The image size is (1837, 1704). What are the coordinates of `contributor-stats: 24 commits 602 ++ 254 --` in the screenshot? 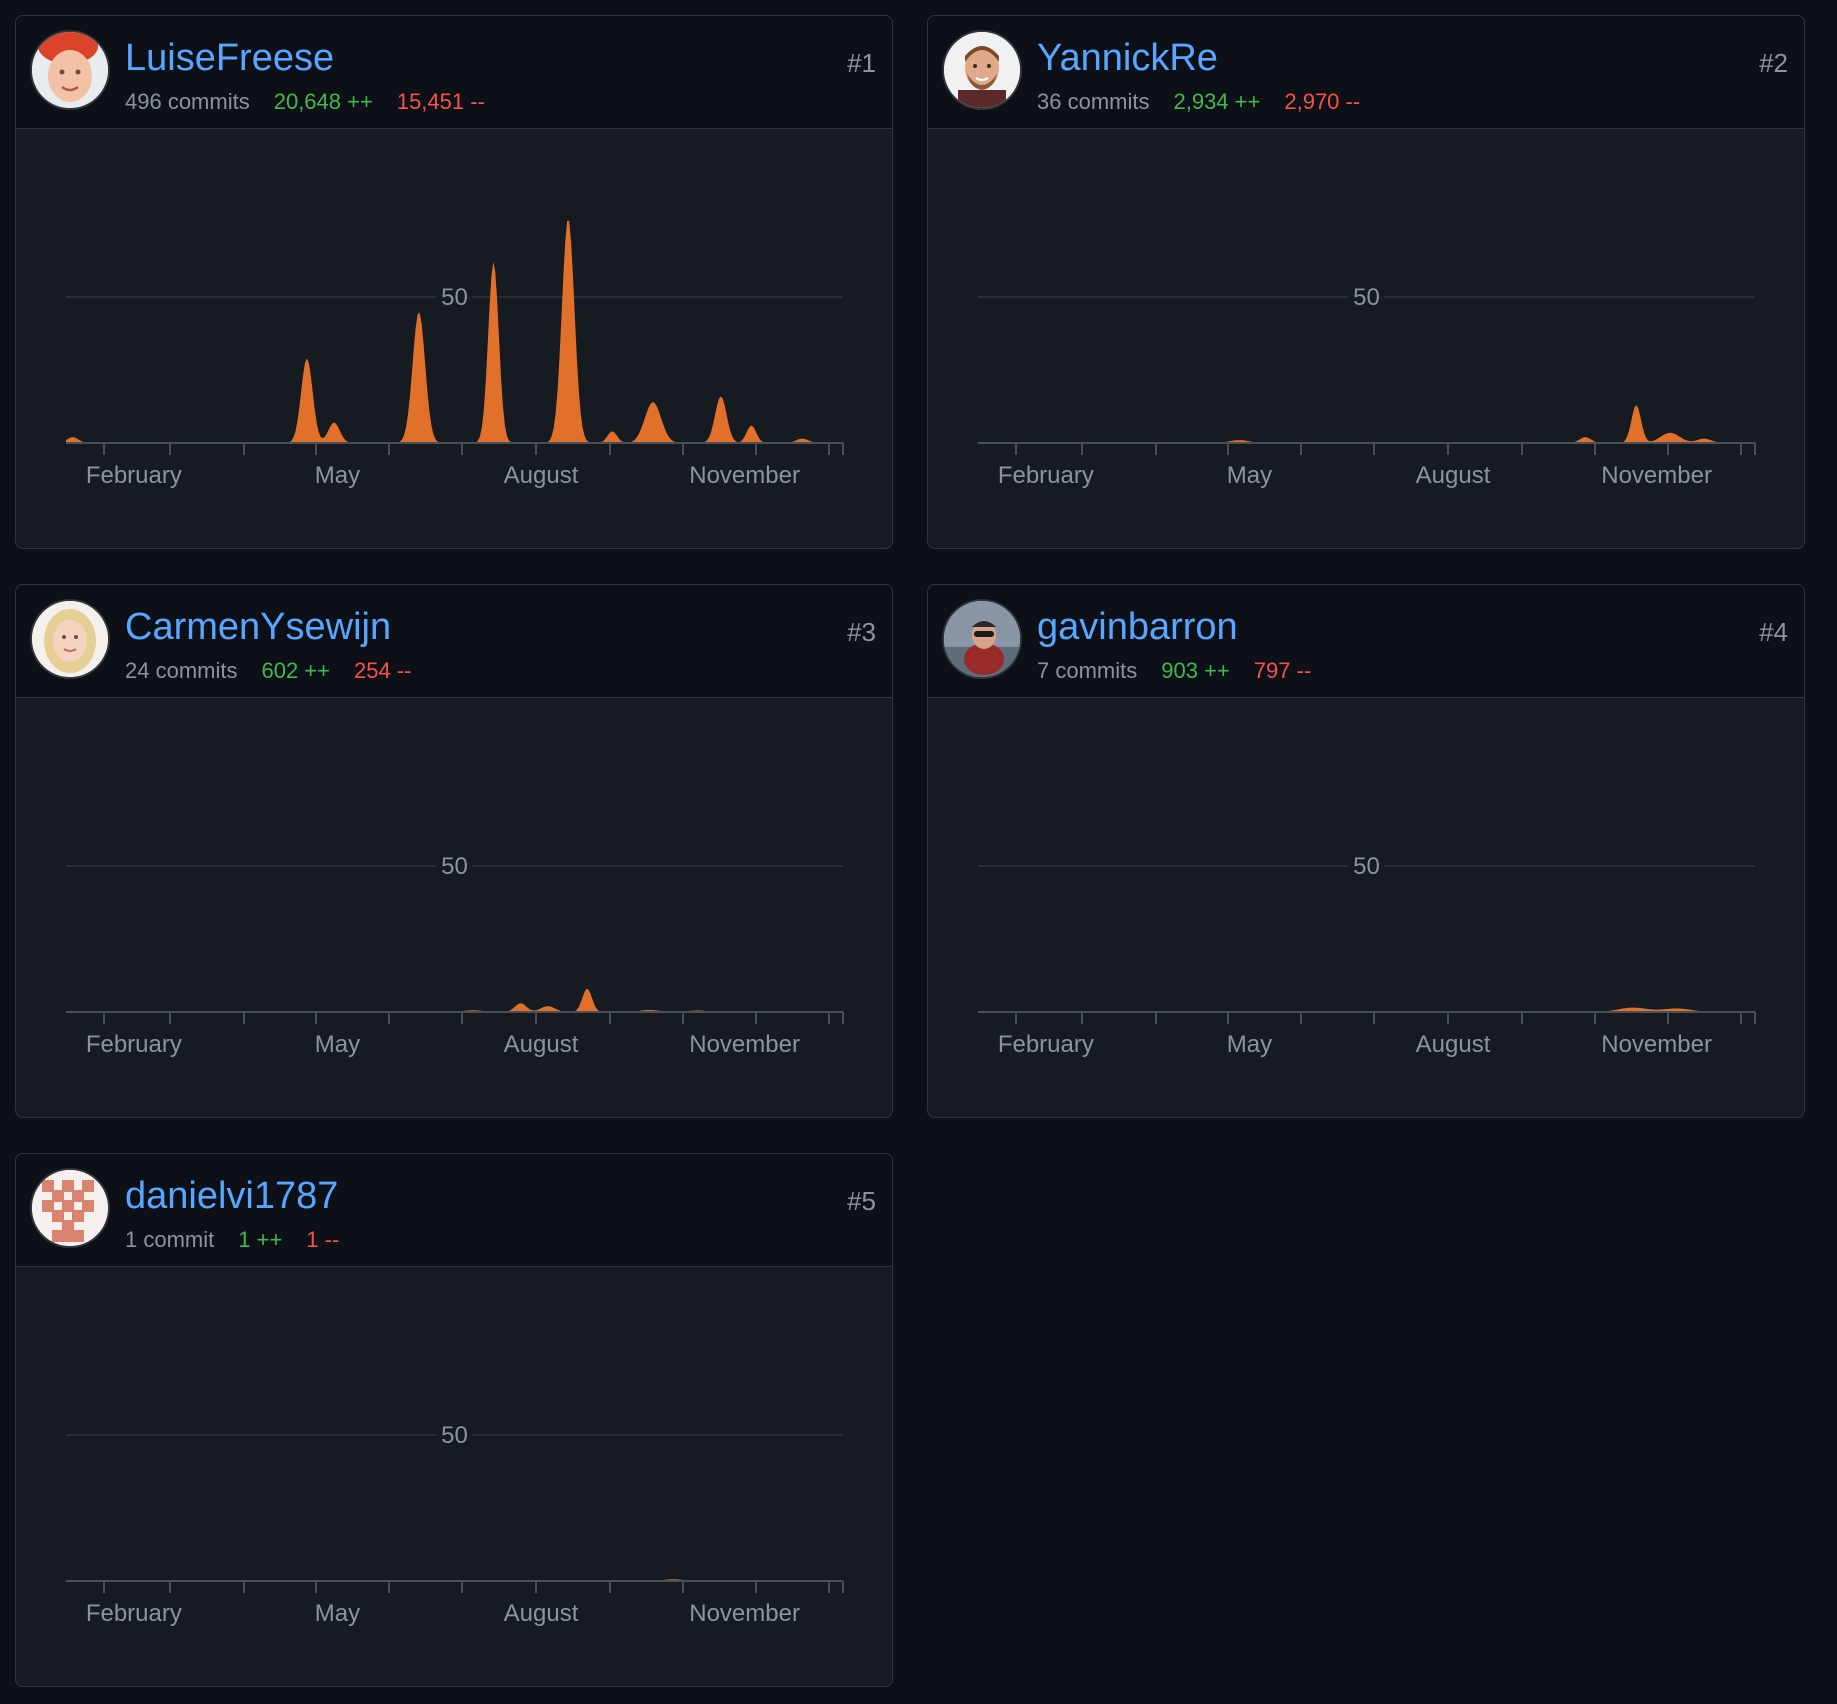 It's located at (268, 671).